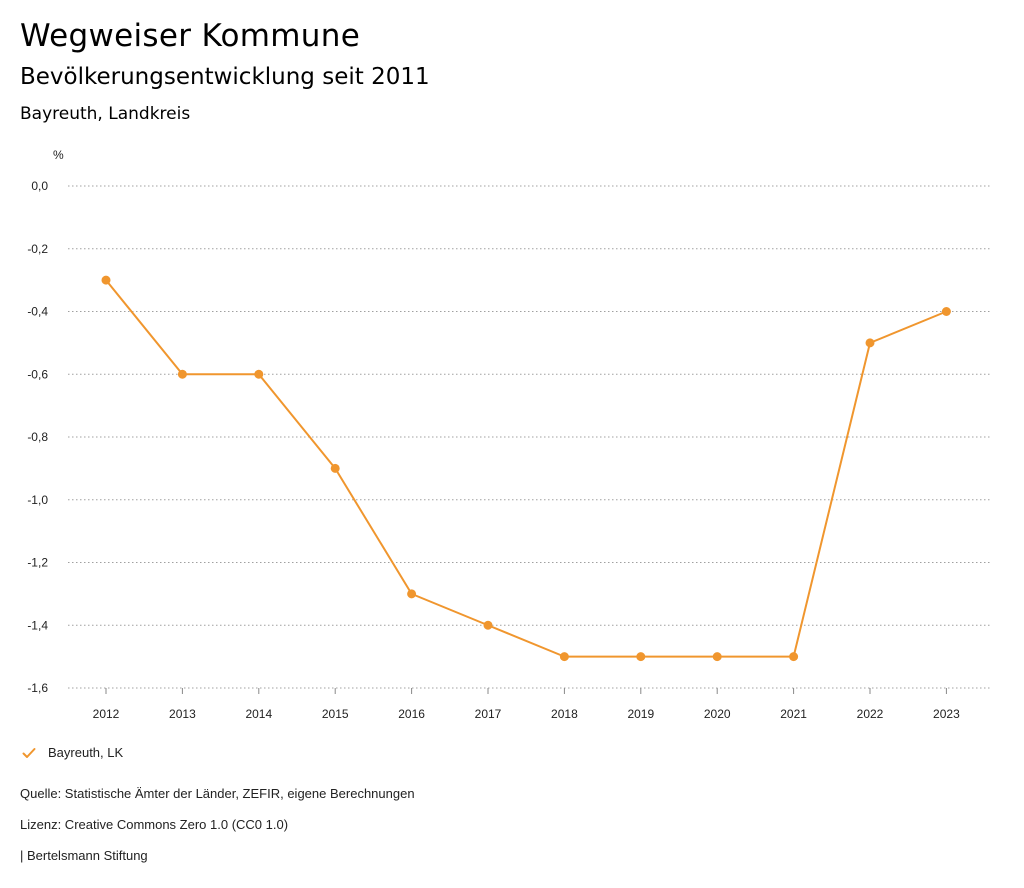  Describe the element at coordinates (870, 714) in the screenshot. I see `x-tick-label: 2022` at that location.